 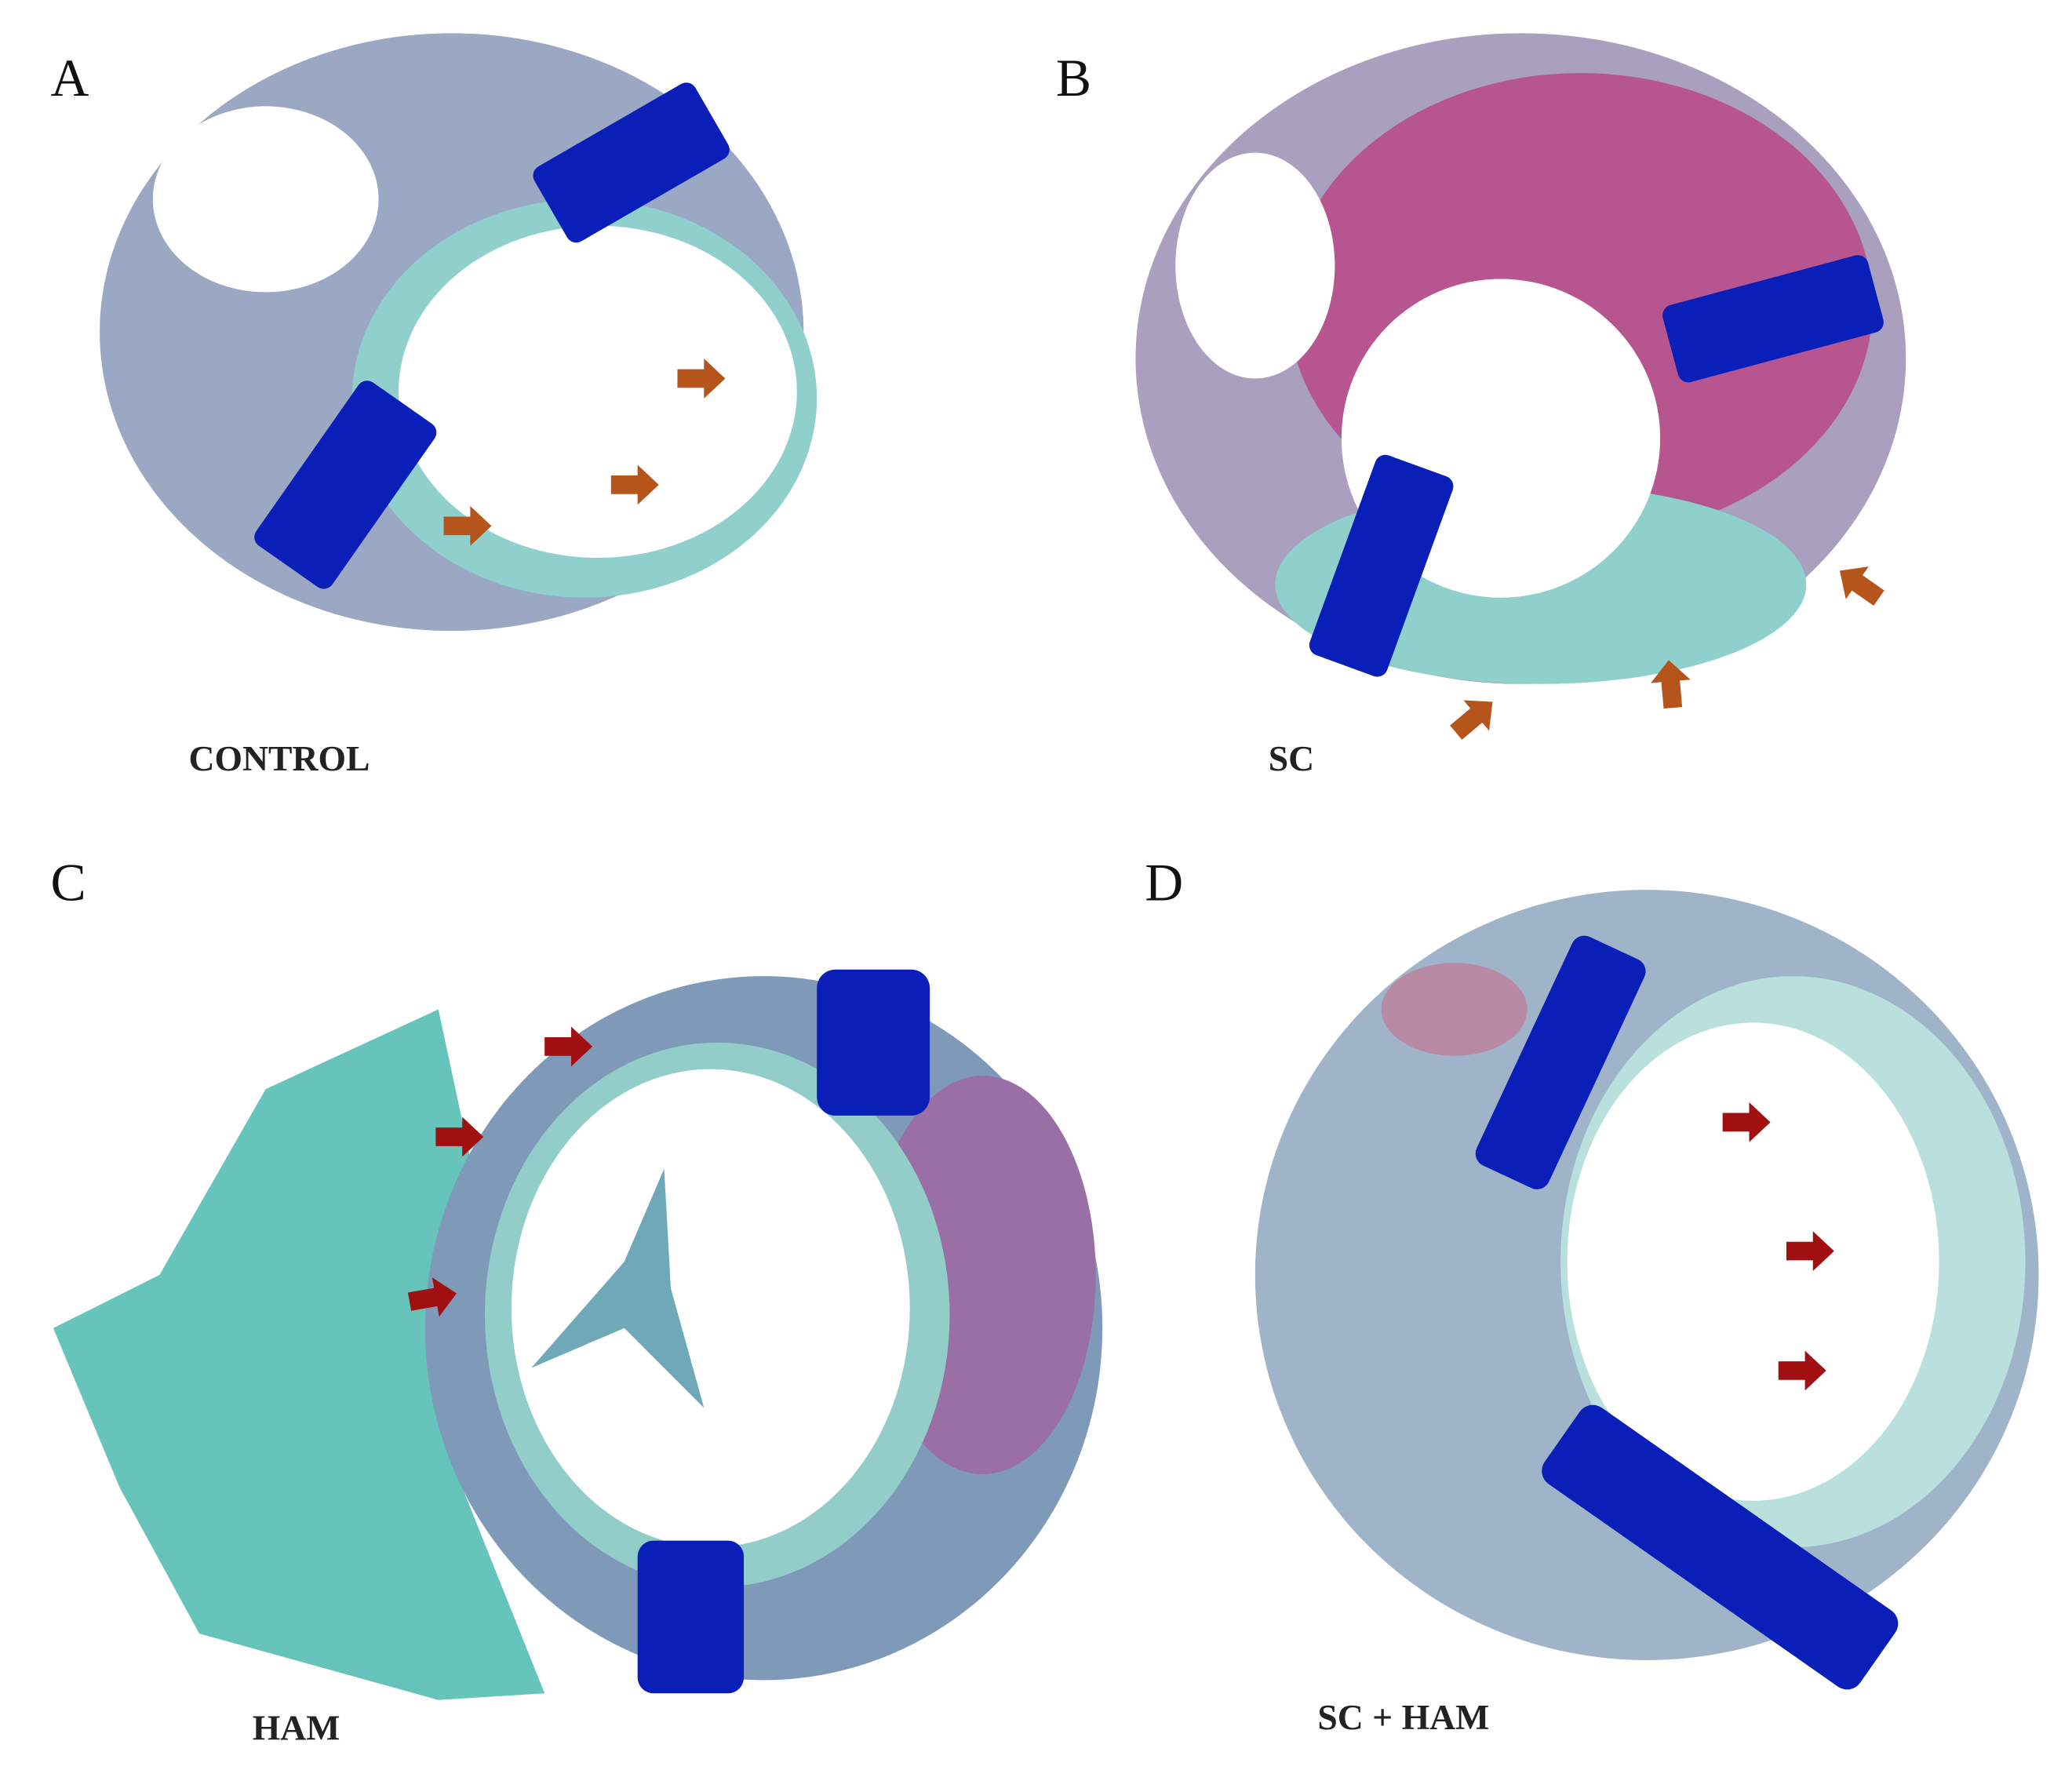 What do you see at coordinates (1403, 1717) in the screenshot?
I see `panel-label: SC + HAM` at bounding box center [1403, 1717].